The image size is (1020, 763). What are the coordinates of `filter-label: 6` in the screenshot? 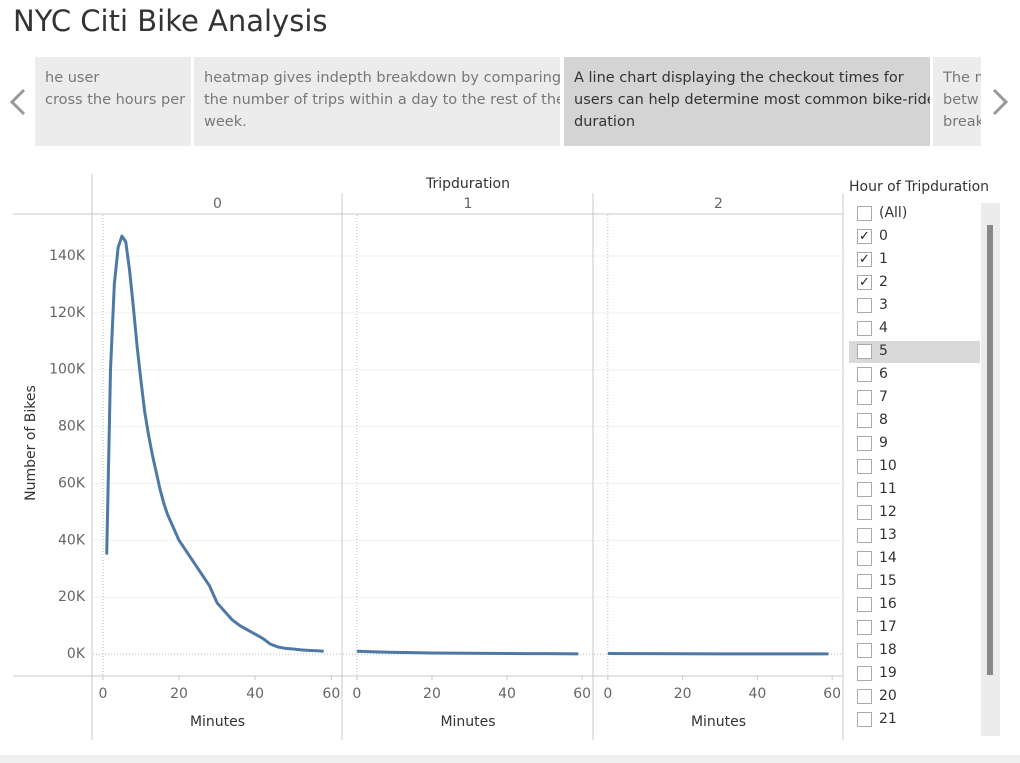 It's located at (883, 374).